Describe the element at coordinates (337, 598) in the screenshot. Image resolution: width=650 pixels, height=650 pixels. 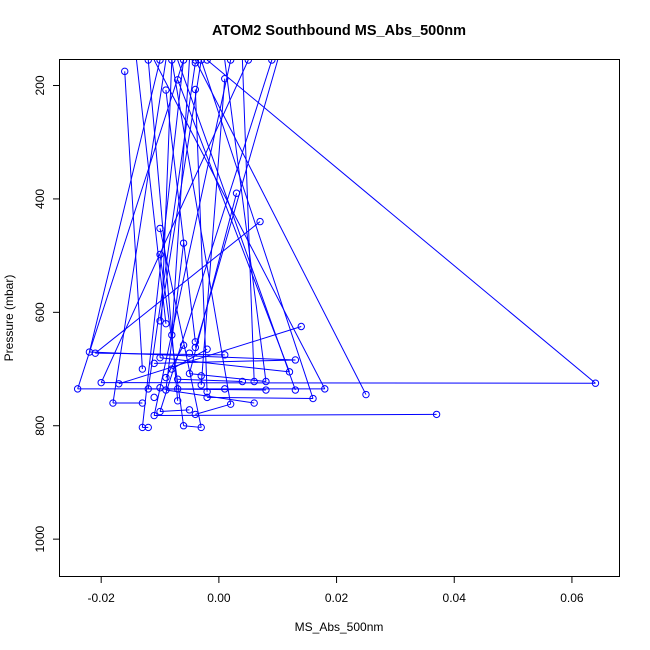
I see `x-tick-label: 0.02` at that location.